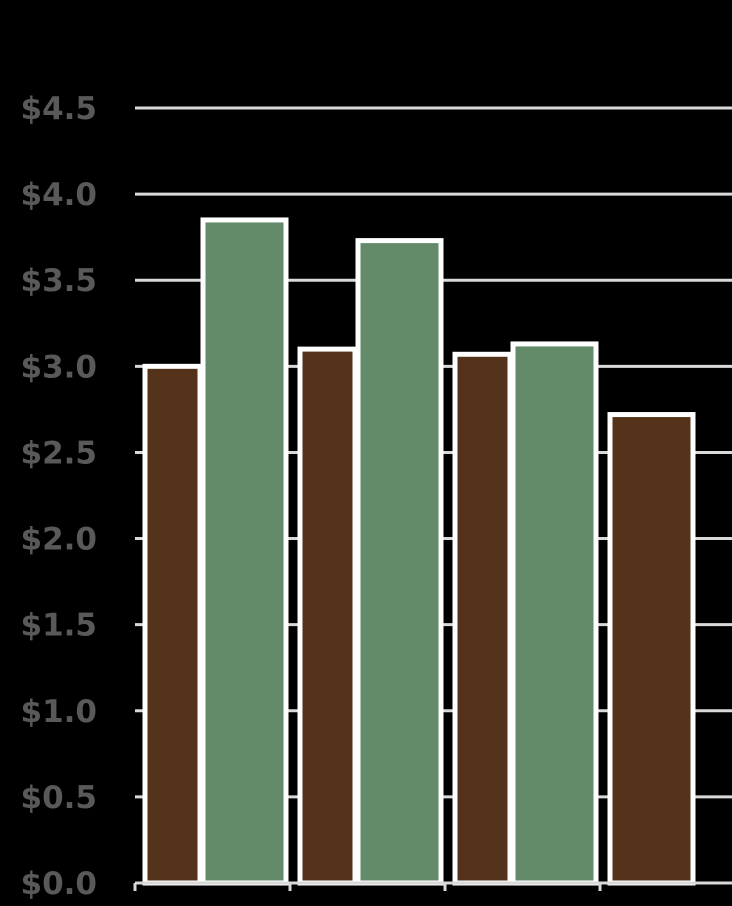  I want to click on y-tick-label: $0.0, so click(59, 884).